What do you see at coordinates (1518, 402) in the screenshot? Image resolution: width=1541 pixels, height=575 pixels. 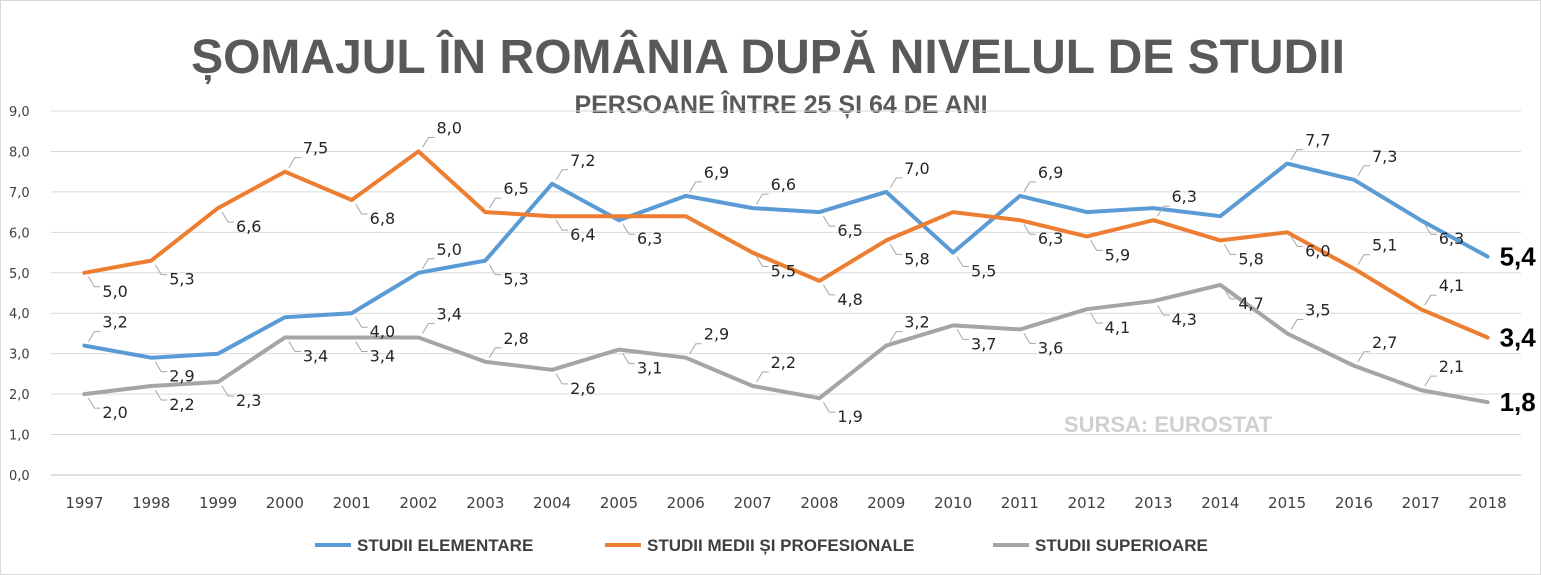 I see `series-end-label: 1,8` at bounding box center [1518, 402].